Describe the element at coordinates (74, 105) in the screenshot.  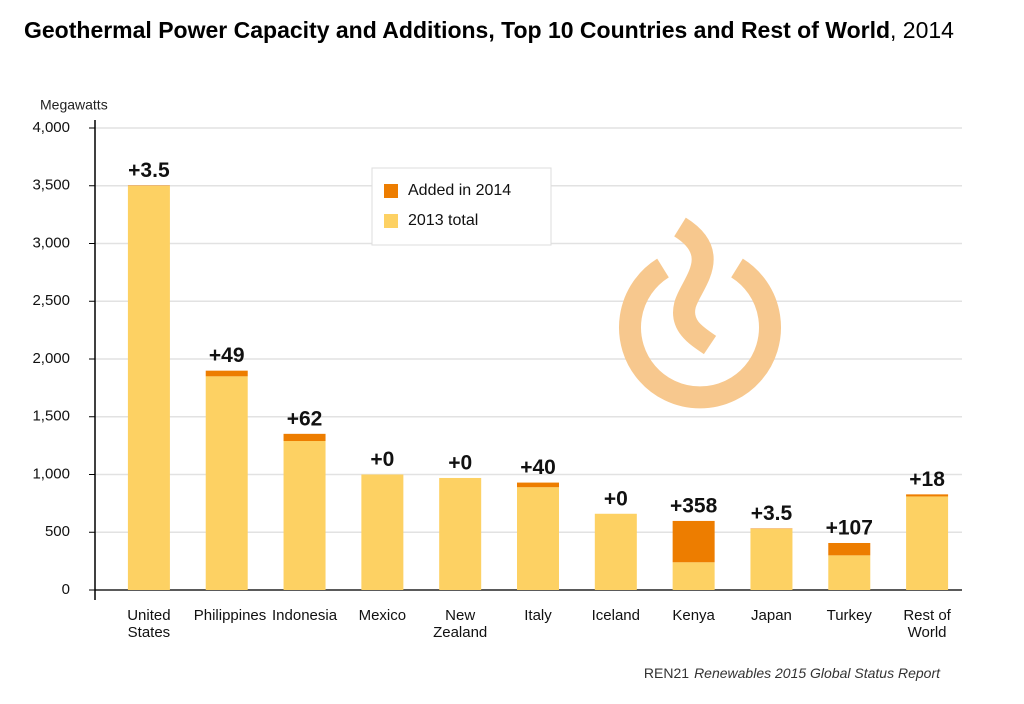
I see `y-axis-label: Megawatts` at that location.